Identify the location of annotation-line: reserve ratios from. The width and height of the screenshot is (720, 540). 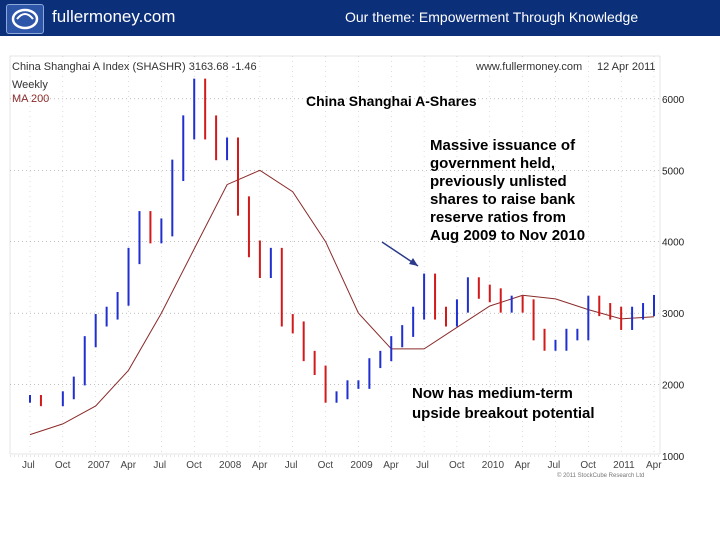
(498, 217).